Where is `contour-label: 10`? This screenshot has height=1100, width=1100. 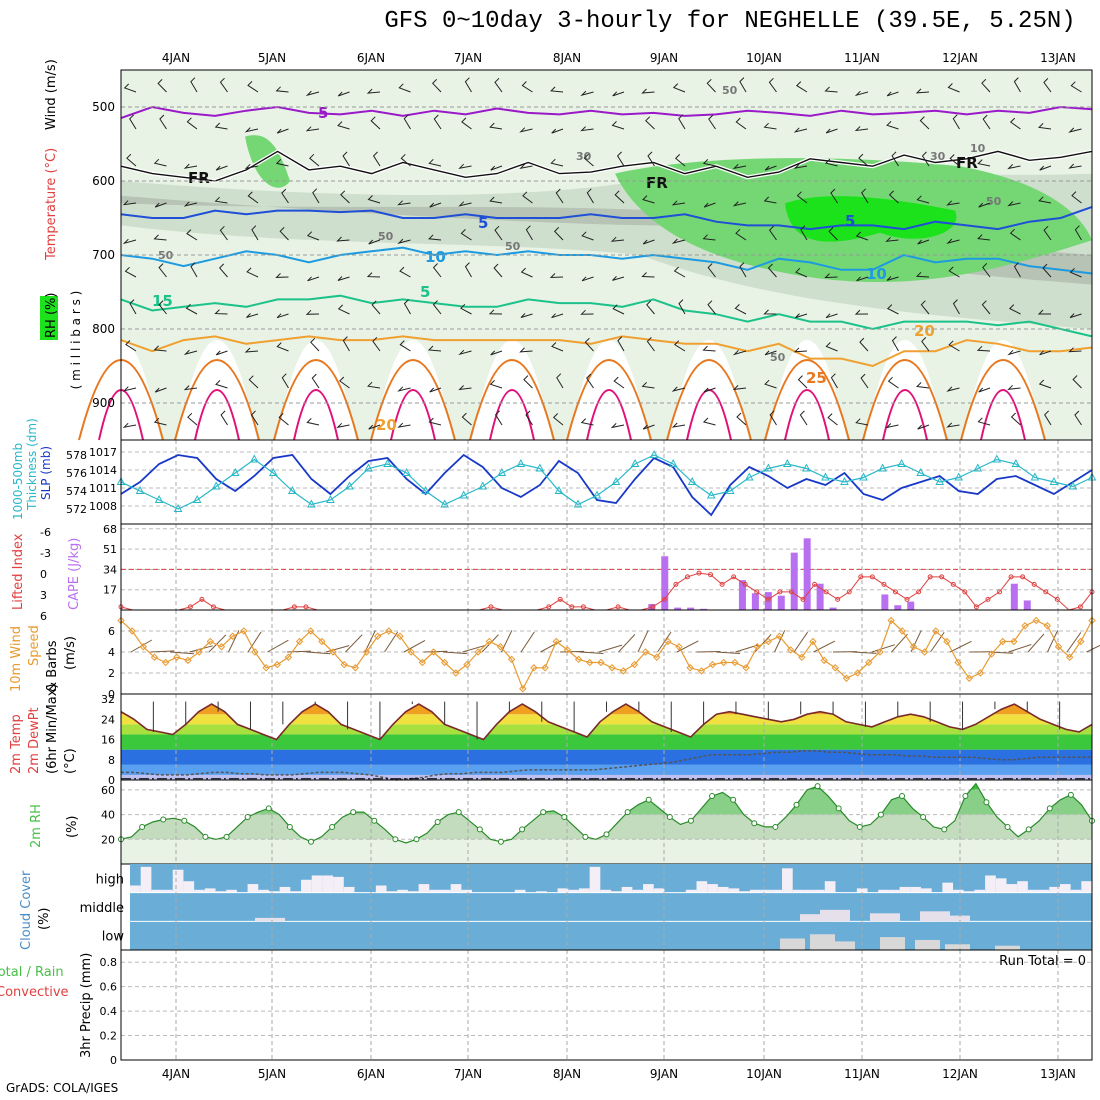
contour-label: 10 is located at coordinates (876, 274).